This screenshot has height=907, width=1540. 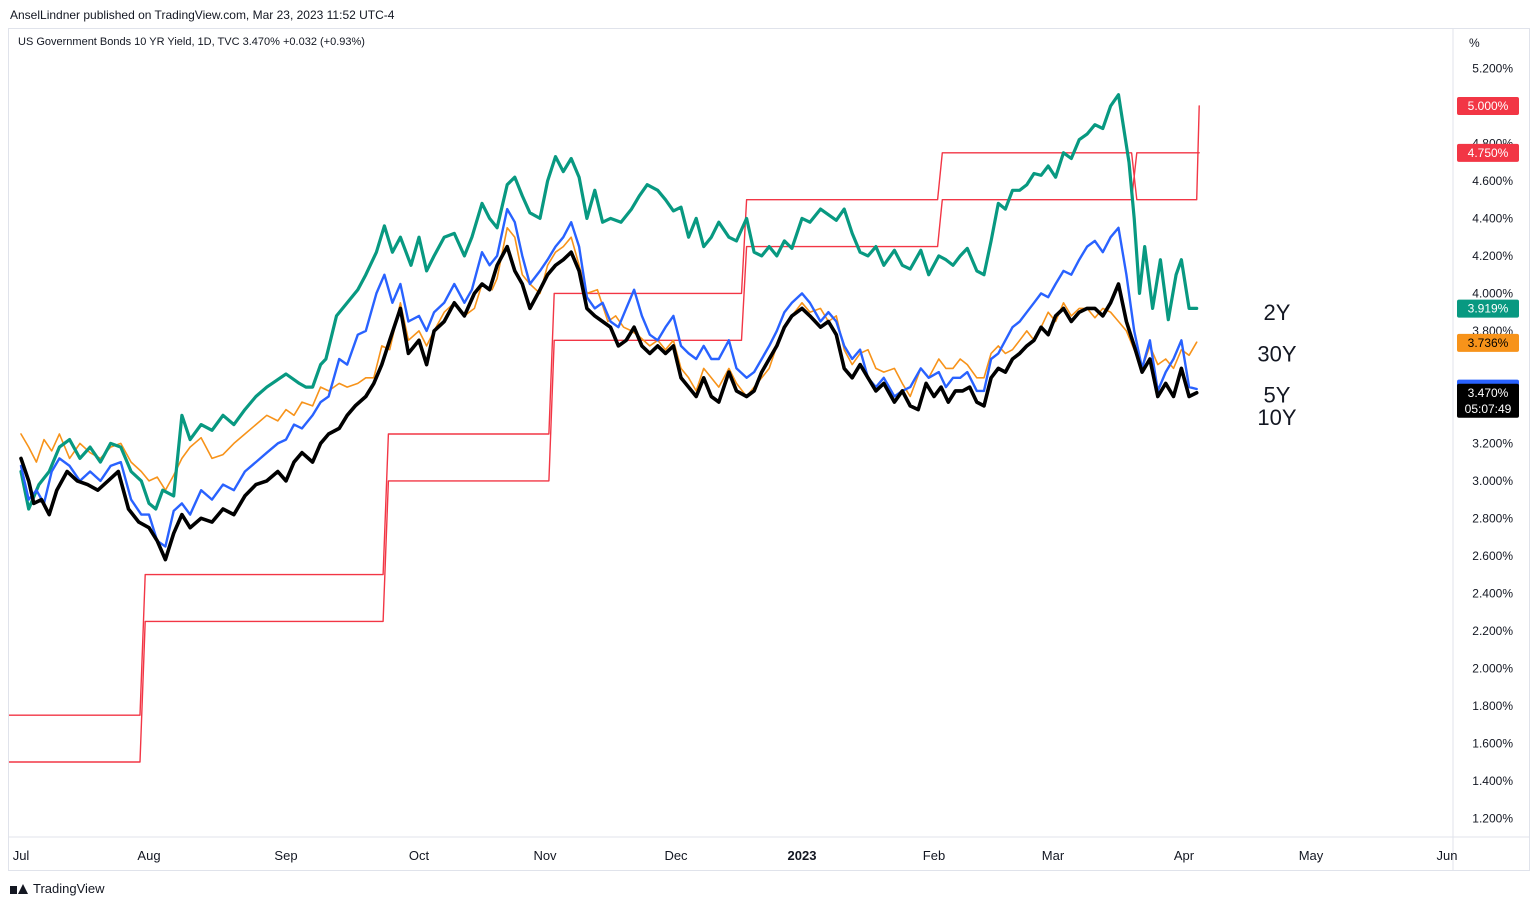 What do you see at coordinates (1492, 743) in the screenshot?
I see `y-tick-label: 1.600%` at bounding box center [1492, 743].